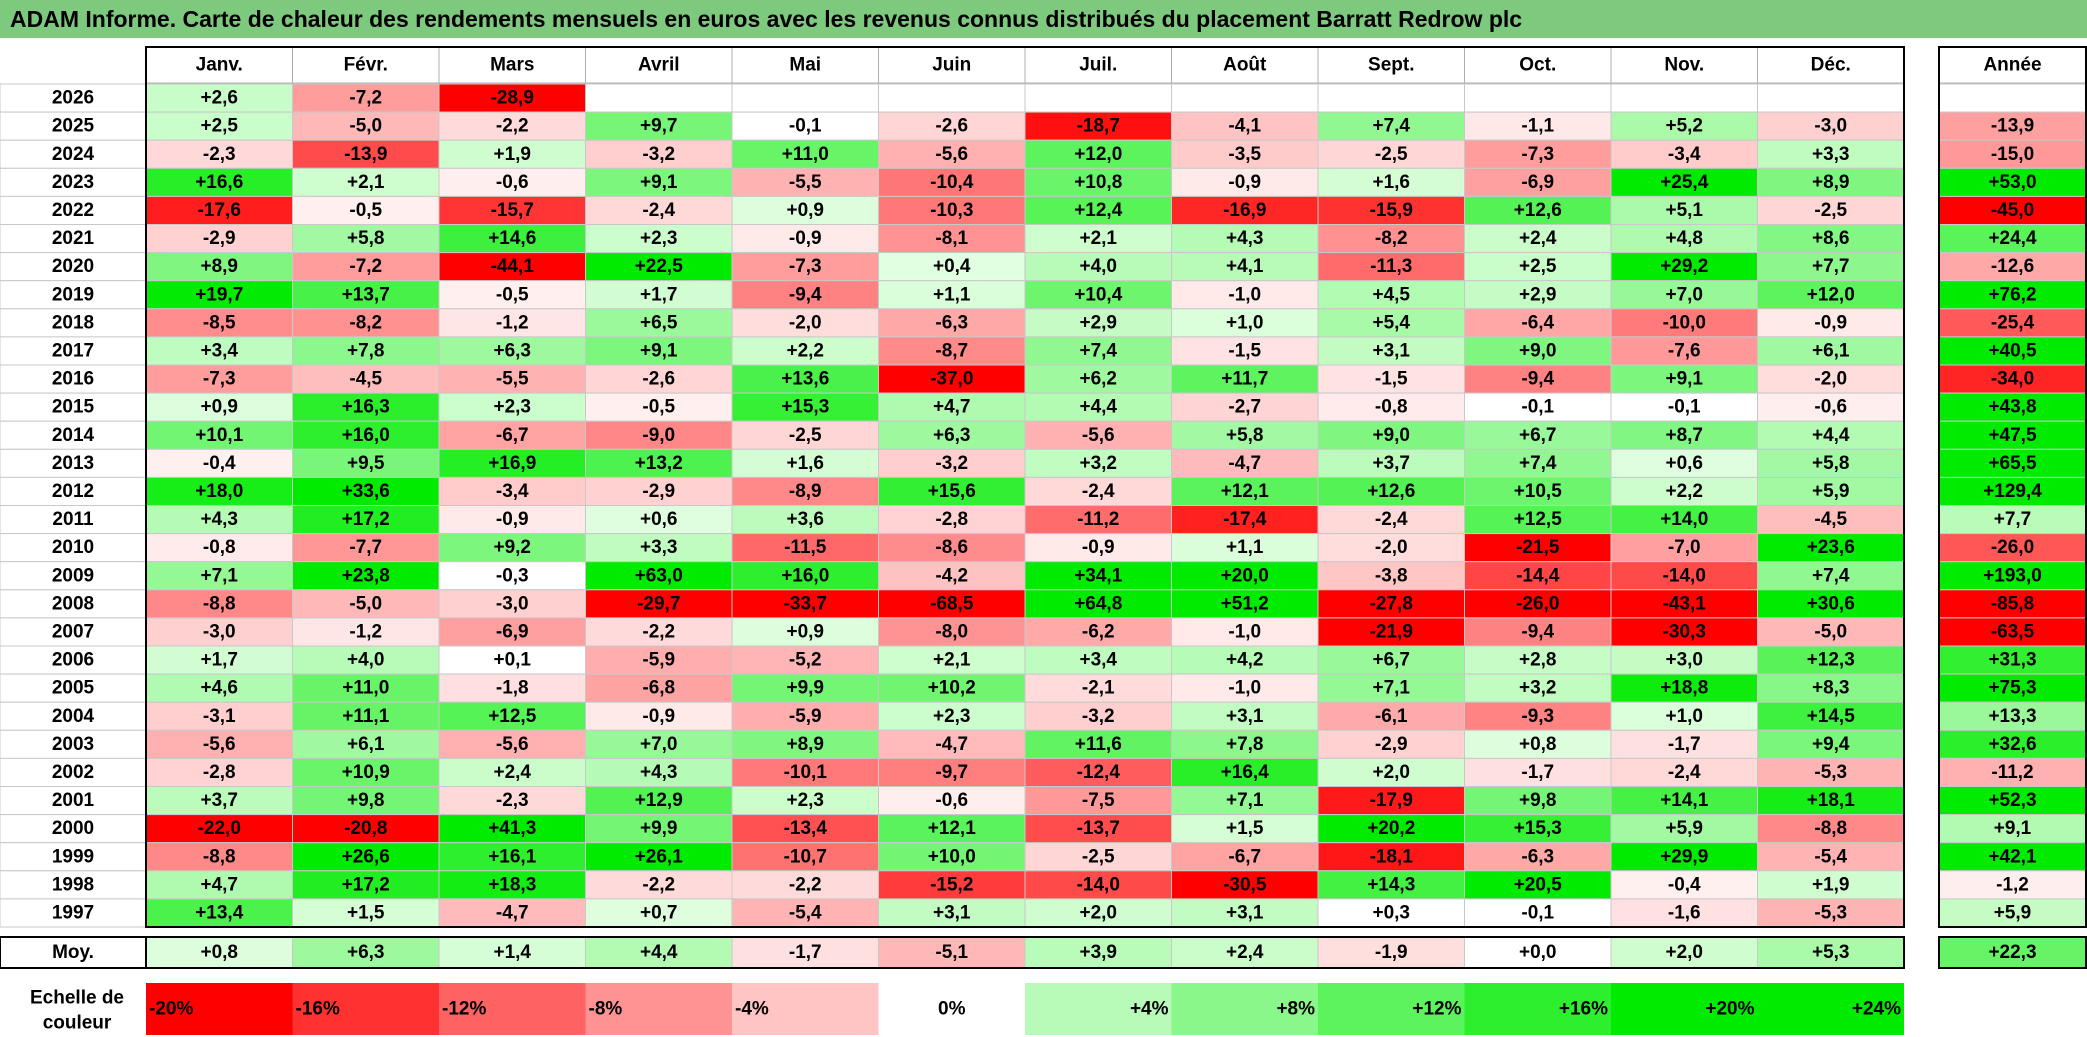 The image size is (2087, 1037). Describe the element at coordinates (1684, 688) in the screenshot. I see `heat-cell-value: +18,8` at that location.